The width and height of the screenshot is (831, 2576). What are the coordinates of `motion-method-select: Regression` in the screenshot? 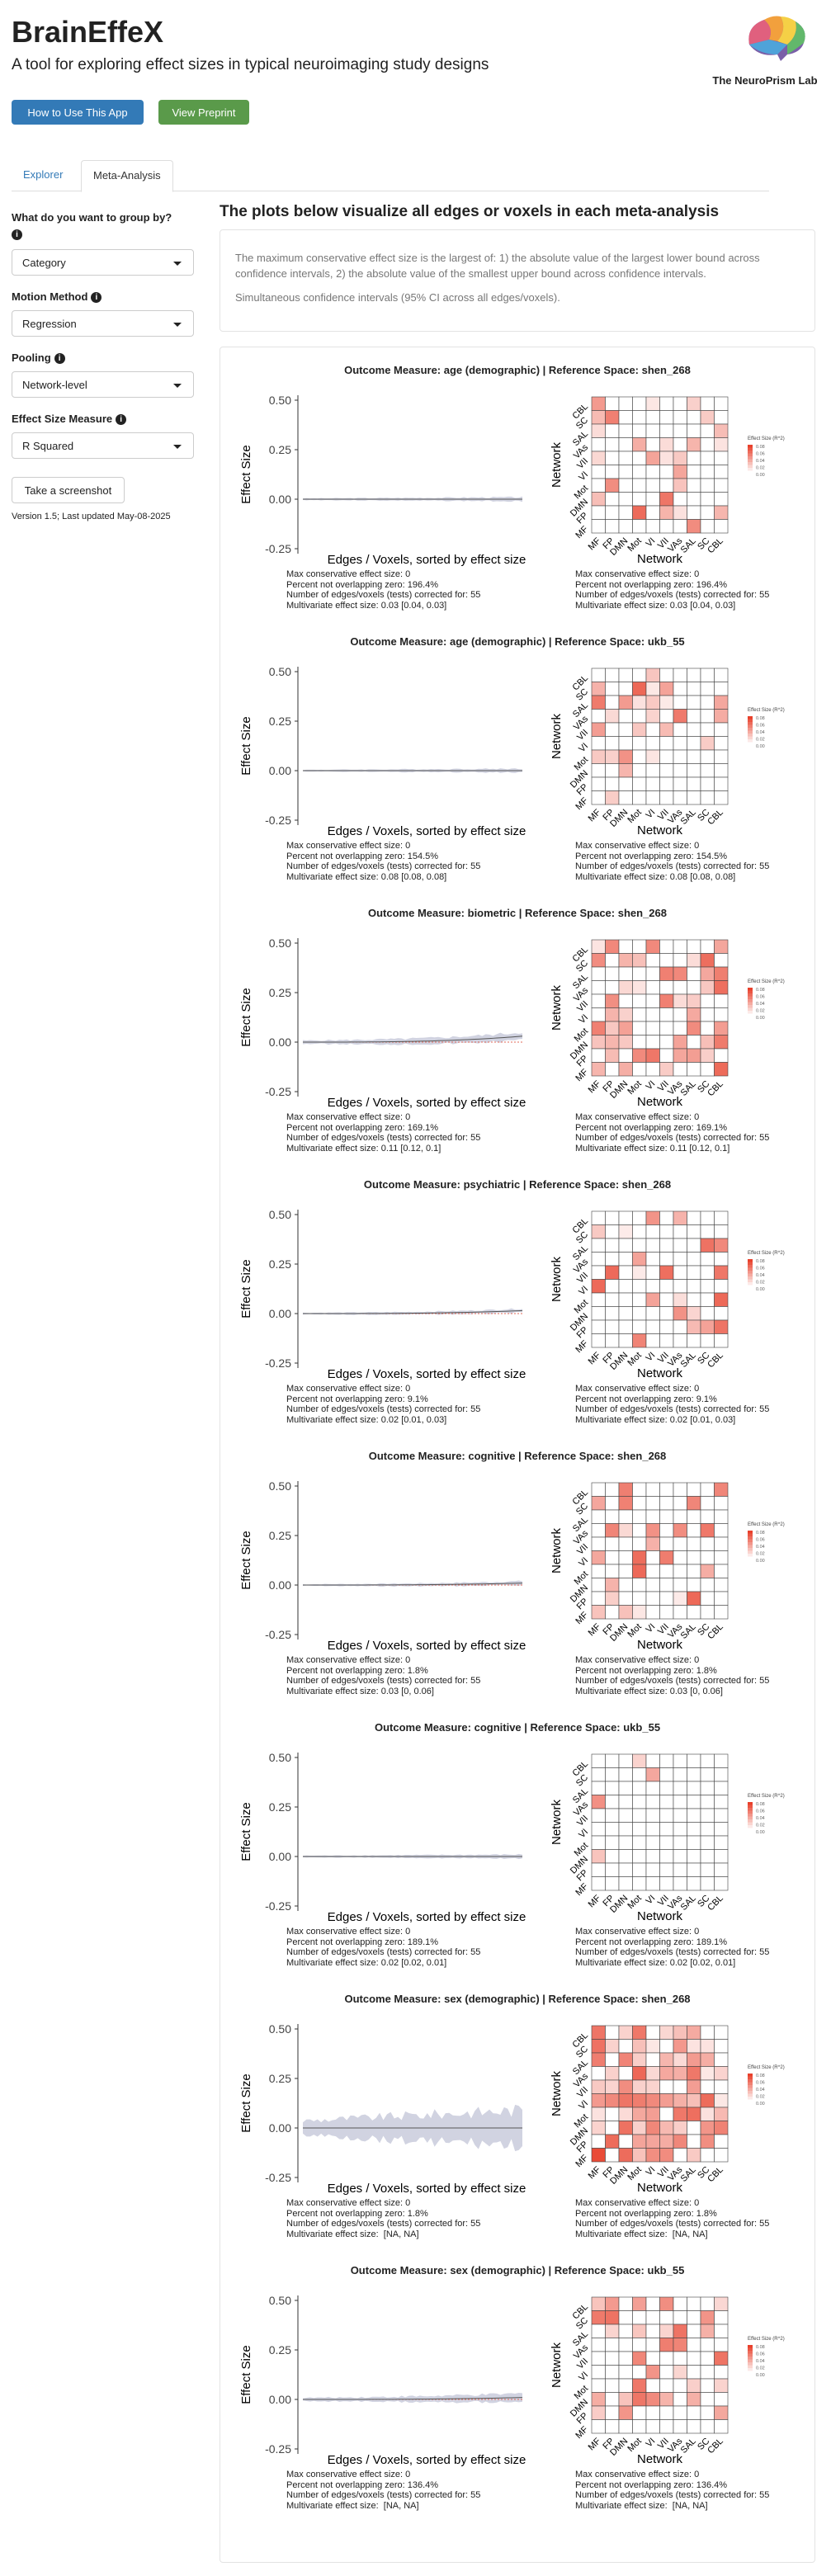 It's located at (103, 323).